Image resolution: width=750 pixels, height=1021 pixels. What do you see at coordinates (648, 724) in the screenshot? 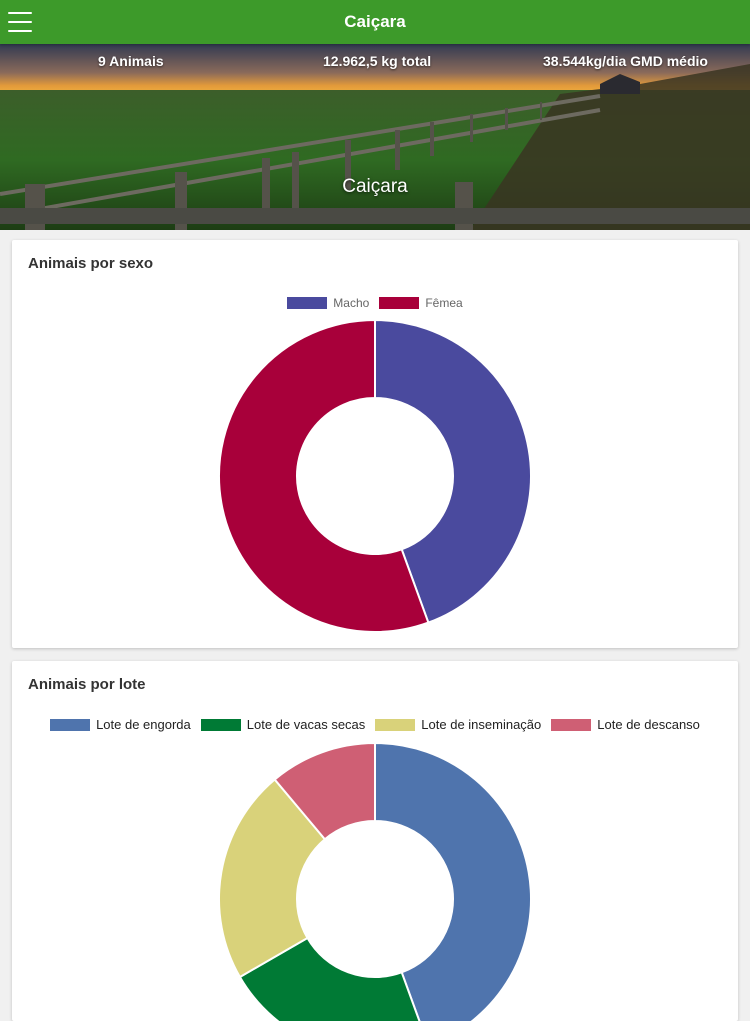
I see `legend-label: Lote de descanso` at bounding box center [648, 724].